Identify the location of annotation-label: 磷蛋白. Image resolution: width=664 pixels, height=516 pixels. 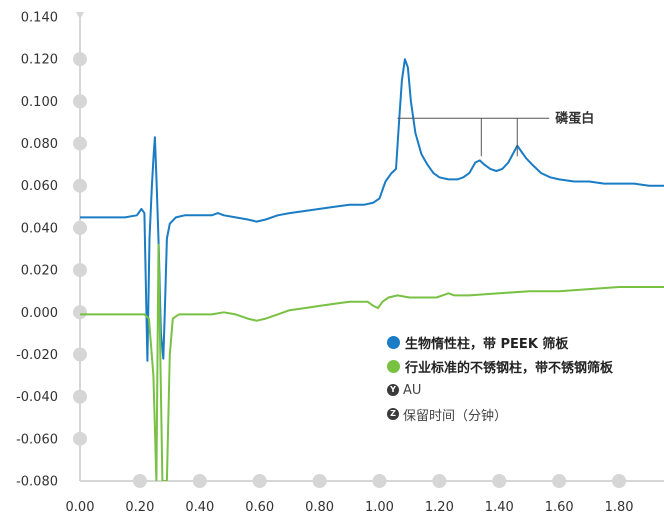
(574, 119).